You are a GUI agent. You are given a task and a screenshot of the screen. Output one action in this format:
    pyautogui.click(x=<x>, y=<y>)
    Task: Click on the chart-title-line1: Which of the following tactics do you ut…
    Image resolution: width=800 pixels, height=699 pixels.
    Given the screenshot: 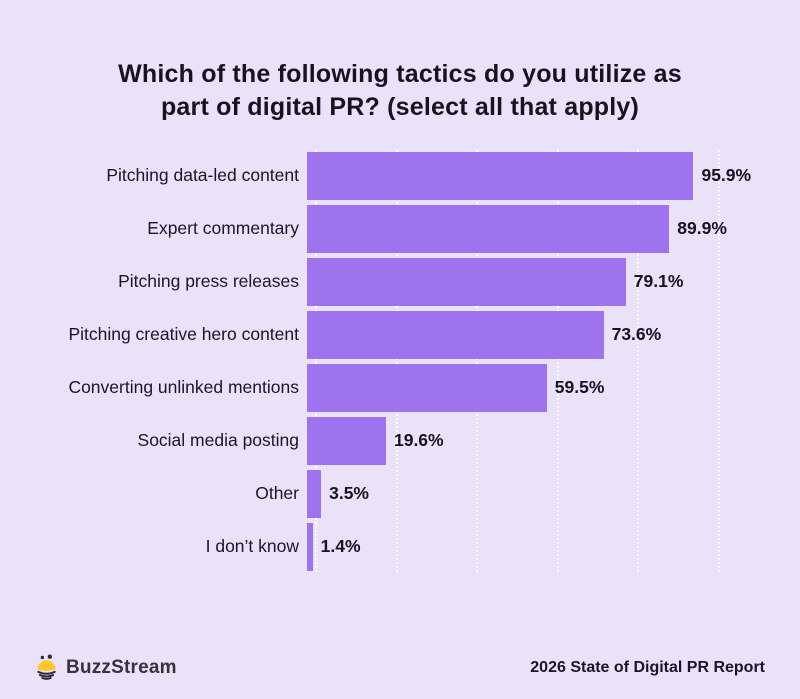 What is the action you would take?
    pyautogui.click(x=400, y=74)
    